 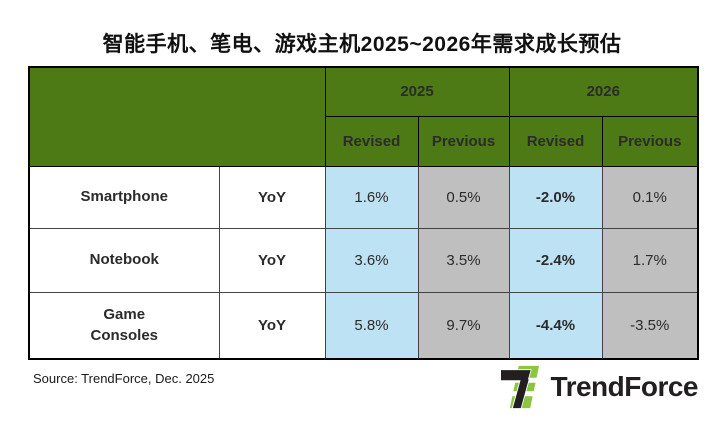 I want to click on table-row-smartphone: Smartphone YoY 1.6% 0.5% -2.0% 0.1%, so click(x=363, y=197).